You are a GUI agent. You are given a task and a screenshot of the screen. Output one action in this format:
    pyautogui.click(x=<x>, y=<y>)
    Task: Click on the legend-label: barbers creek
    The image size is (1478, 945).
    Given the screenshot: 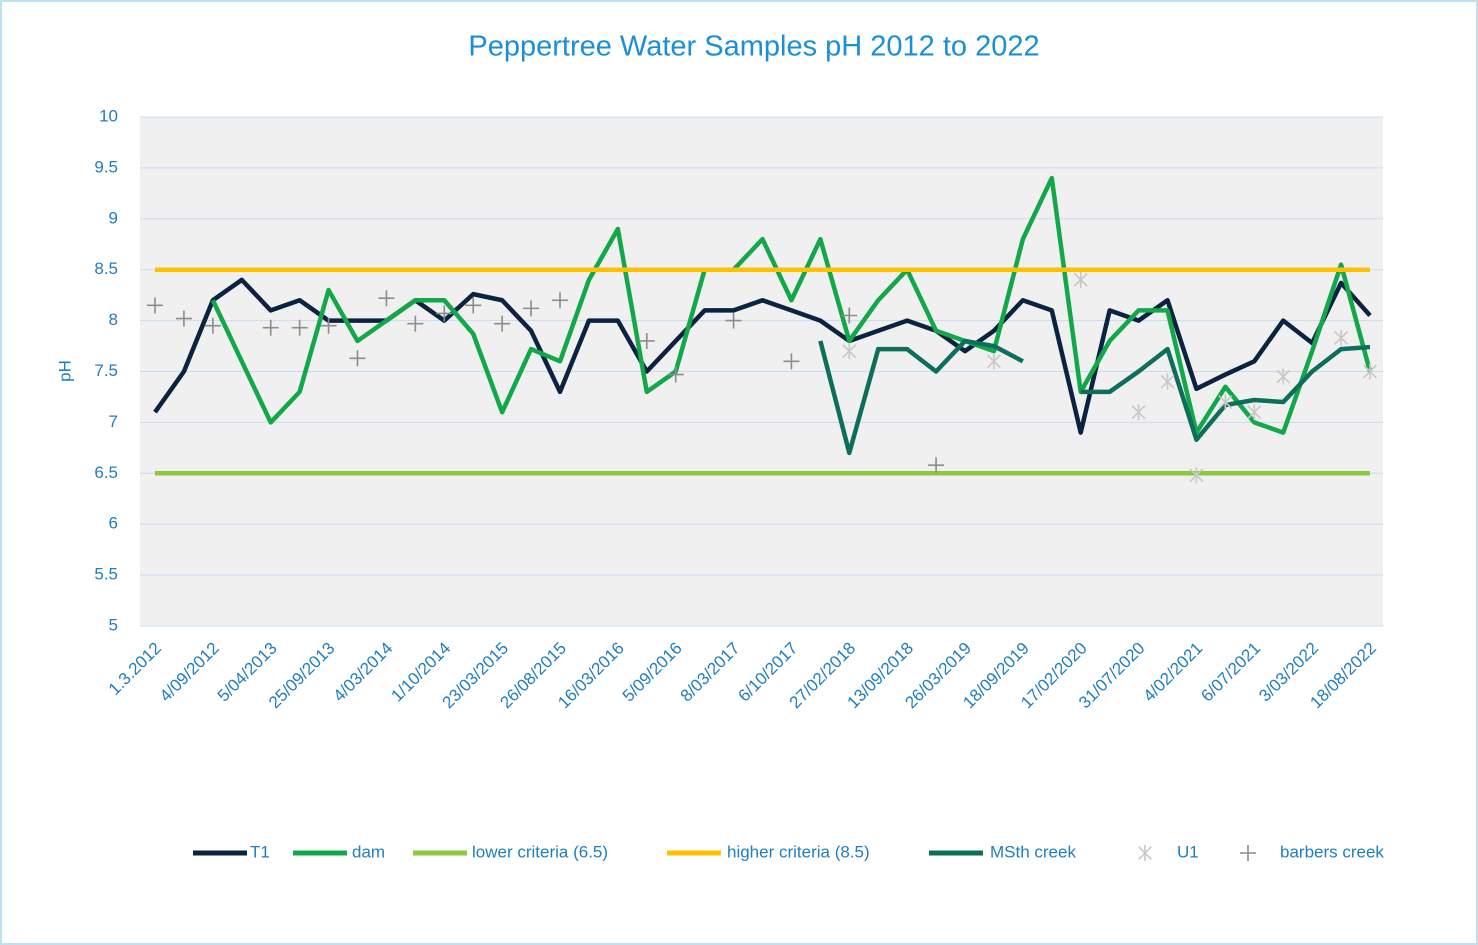 What is the action you would take?
    pyautogui.click(x=1332, y=851)
    